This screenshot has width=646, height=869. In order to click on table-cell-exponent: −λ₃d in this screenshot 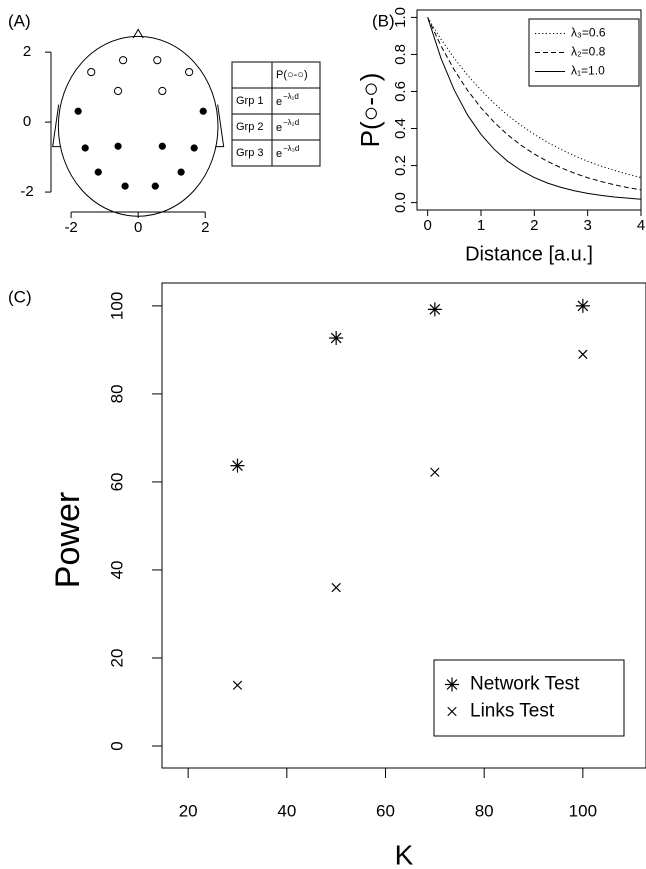, I will do `click(291, 148)`.